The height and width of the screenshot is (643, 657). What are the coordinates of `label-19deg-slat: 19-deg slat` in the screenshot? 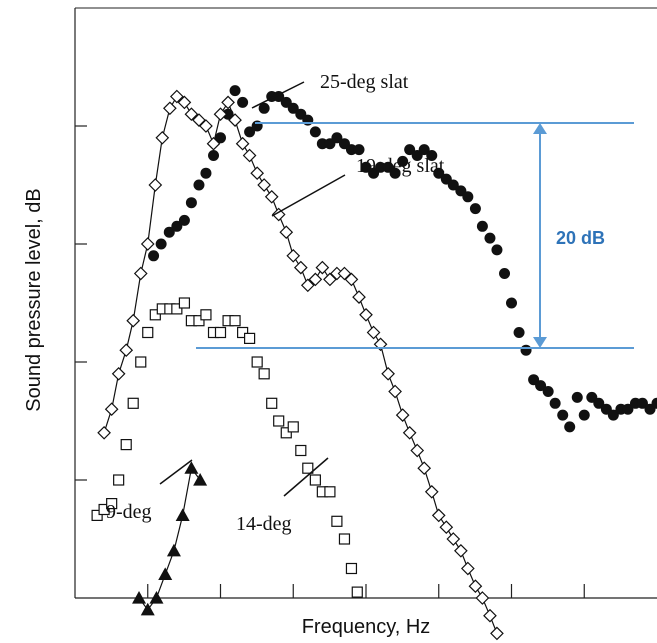 It's located at (400, 166).